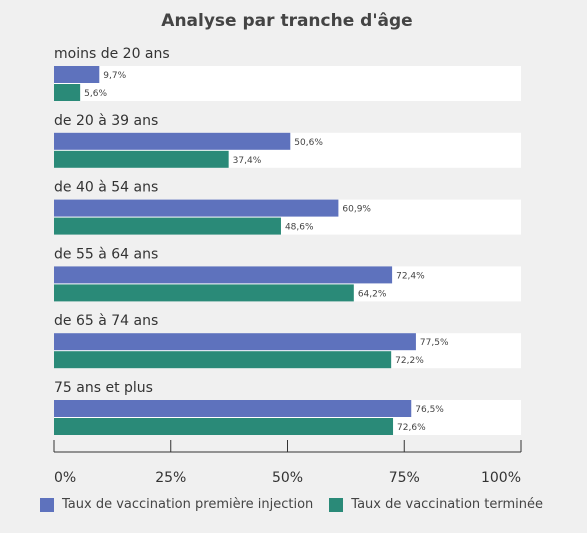  Describe the element at coordinates (447, 504) in the screenshot. I see `legend-label-completed: Taux de vaccination terminée` at that location.